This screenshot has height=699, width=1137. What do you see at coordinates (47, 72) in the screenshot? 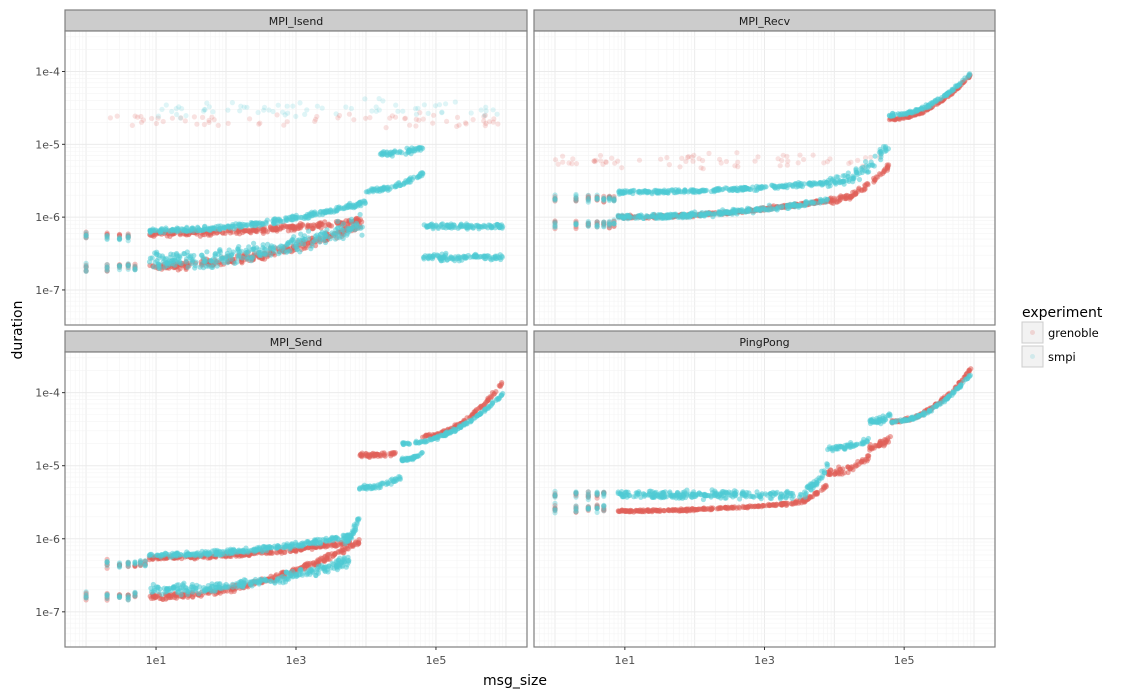
I see `y-tick-label: 1e-4` at bounding box center [47, 72].